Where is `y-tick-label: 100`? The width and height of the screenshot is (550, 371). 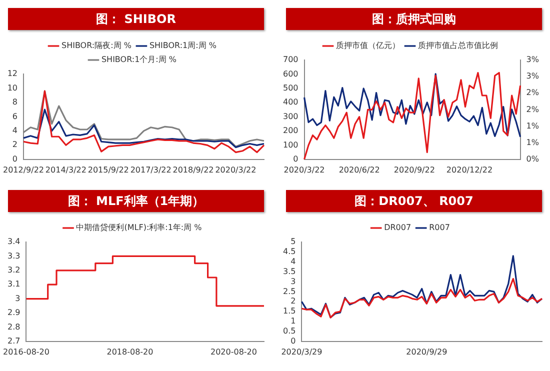
y-tick-label: 100 is located at coordinates (290, 145).